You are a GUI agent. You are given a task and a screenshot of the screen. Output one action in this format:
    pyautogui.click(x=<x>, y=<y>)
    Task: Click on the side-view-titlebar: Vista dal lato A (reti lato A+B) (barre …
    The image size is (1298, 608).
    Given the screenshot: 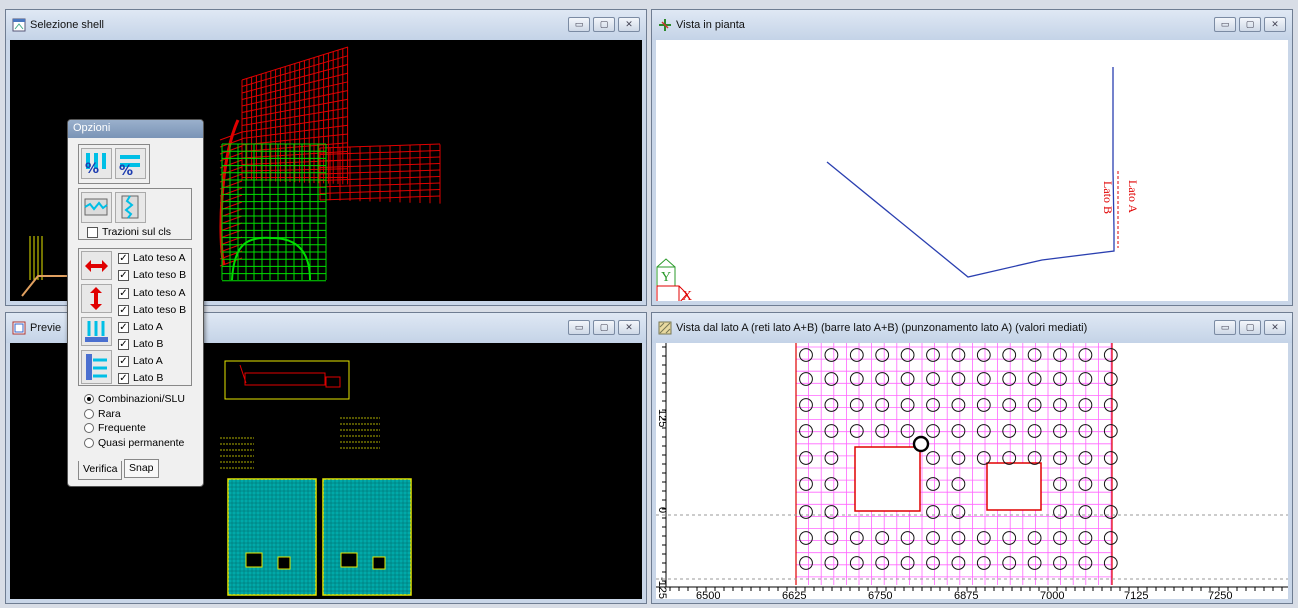 What is the action you would take?
    pyautogui.click(x=972, y=328)
    